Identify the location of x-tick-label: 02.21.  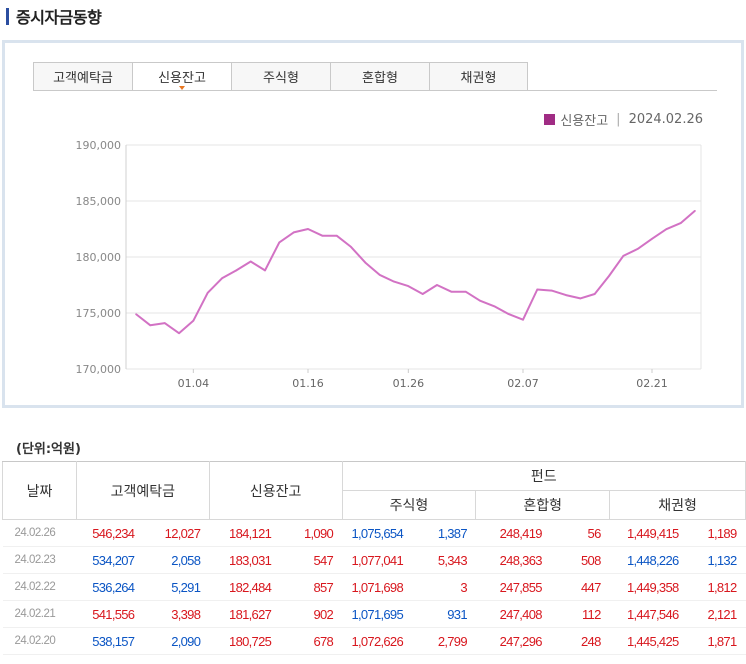
(652, 383).